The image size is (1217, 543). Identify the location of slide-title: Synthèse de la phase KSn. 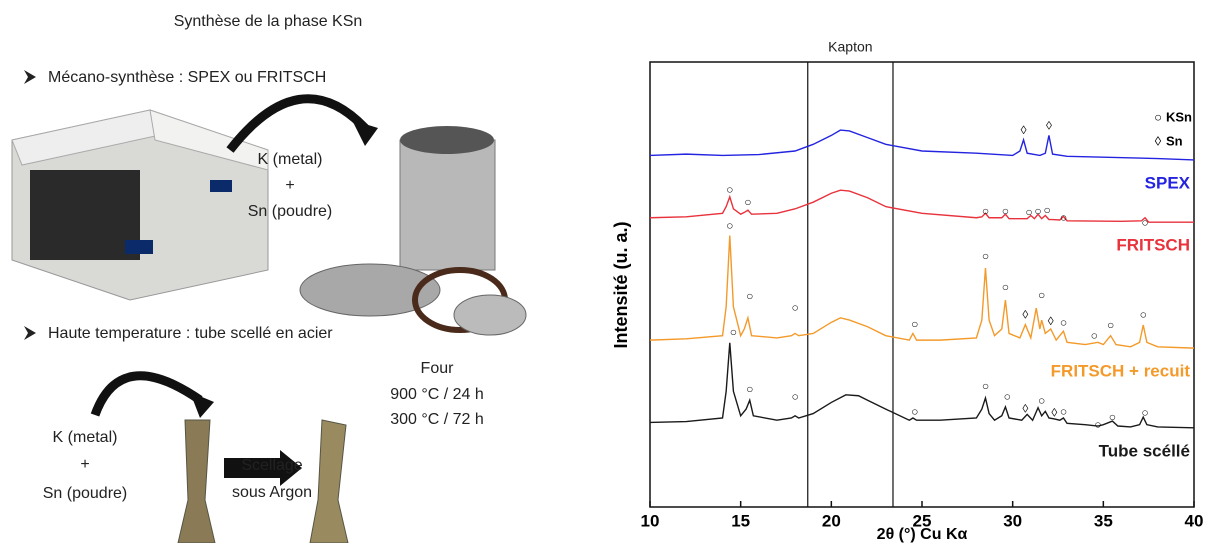
(268, 21).